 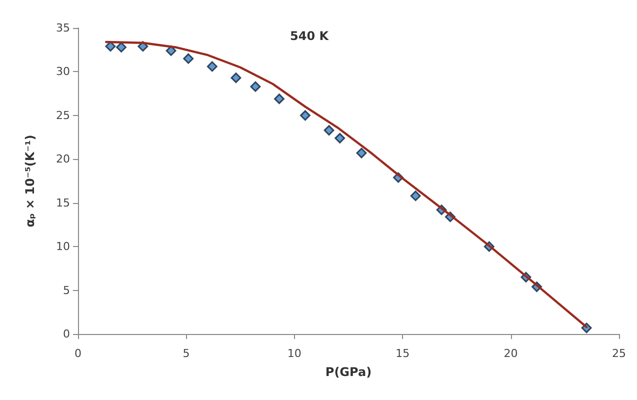 What do you see at coordinates (63, 115) in the screenshot?
I see `y-tick-label: 25` at bounding box center [63, 115].